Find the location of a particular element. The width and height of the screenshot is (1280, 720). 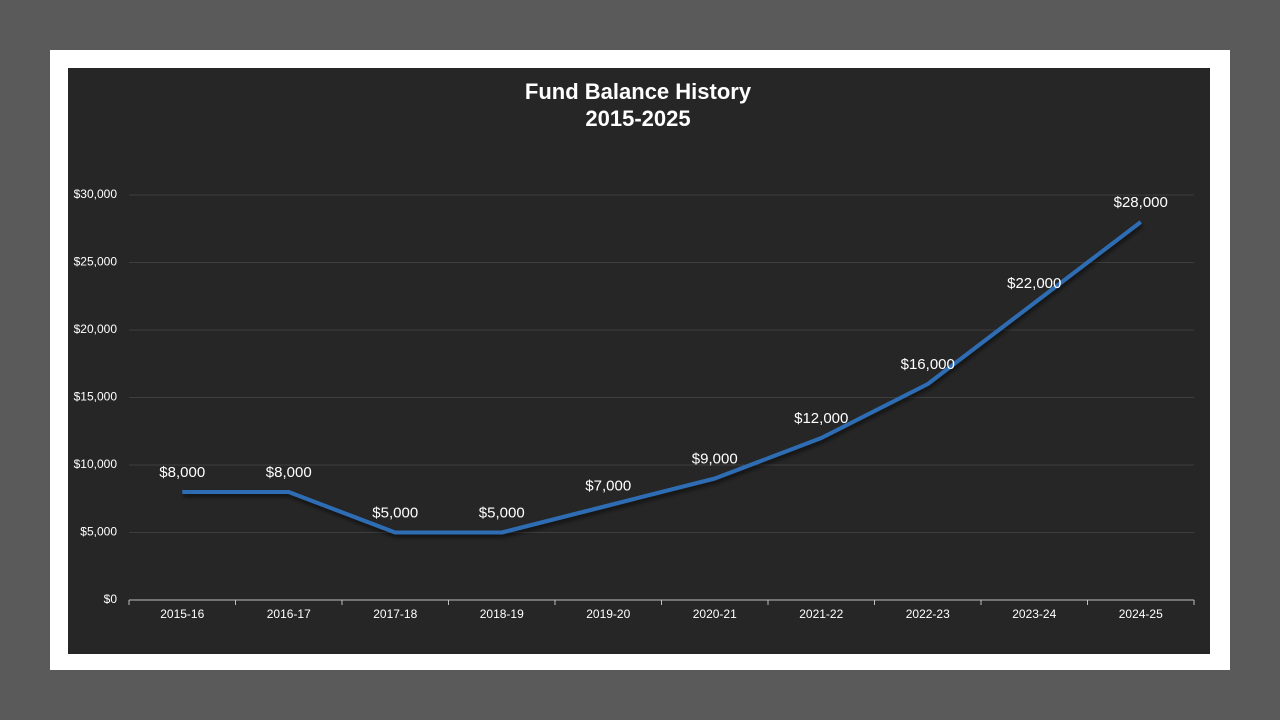

x-tick-label: 2019-20 is located at coordinates (608, 614).